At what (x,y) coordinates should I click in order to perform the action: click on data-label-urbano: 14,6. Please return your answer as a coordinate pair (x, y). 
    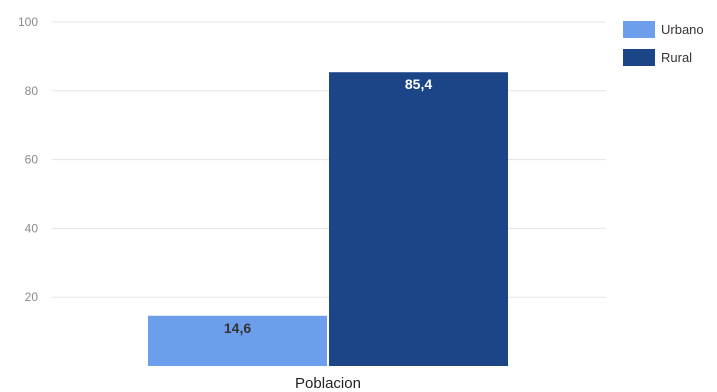
    Looking at the image, I should click on (237, 328).